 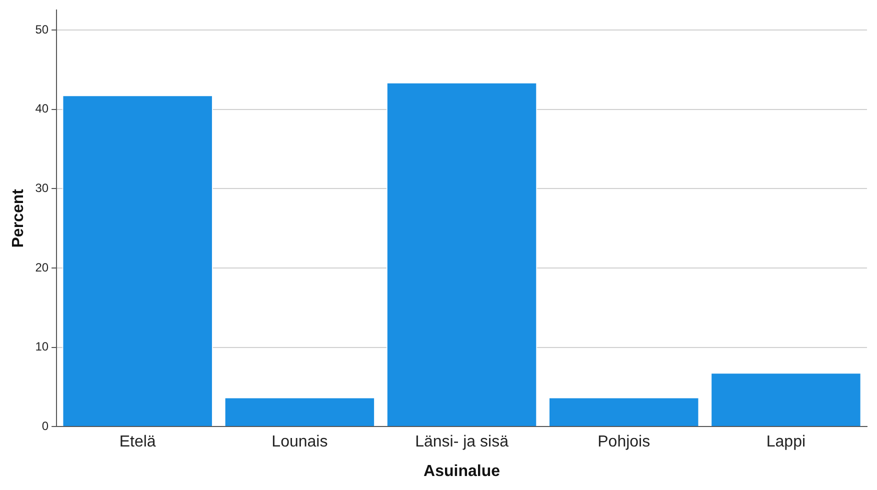 What do you see at coordinates (462, 442) in the screenshot?
I see `x-tick-label: Länsi- ja sisä` at bounding box center [462, 442].